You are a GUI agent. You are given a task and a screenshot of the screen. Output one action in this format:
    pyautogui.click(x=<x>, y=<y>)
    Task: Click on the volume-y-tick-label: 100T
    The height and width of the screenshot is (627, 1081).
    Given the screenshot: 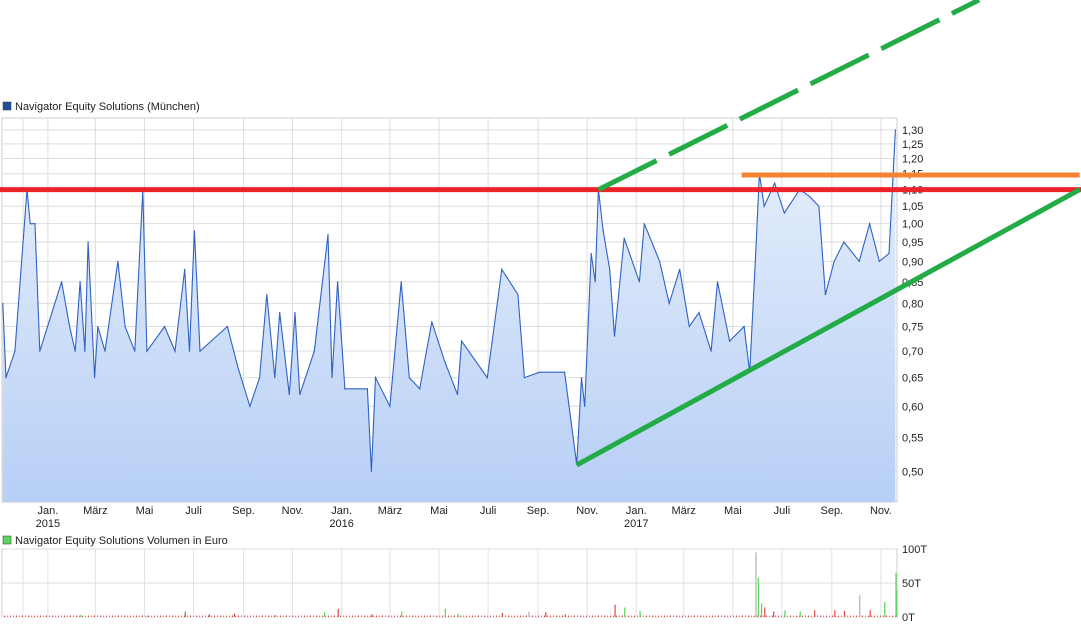 What is the action you would take?
    pyautogui.click(x=914, y=550)
    